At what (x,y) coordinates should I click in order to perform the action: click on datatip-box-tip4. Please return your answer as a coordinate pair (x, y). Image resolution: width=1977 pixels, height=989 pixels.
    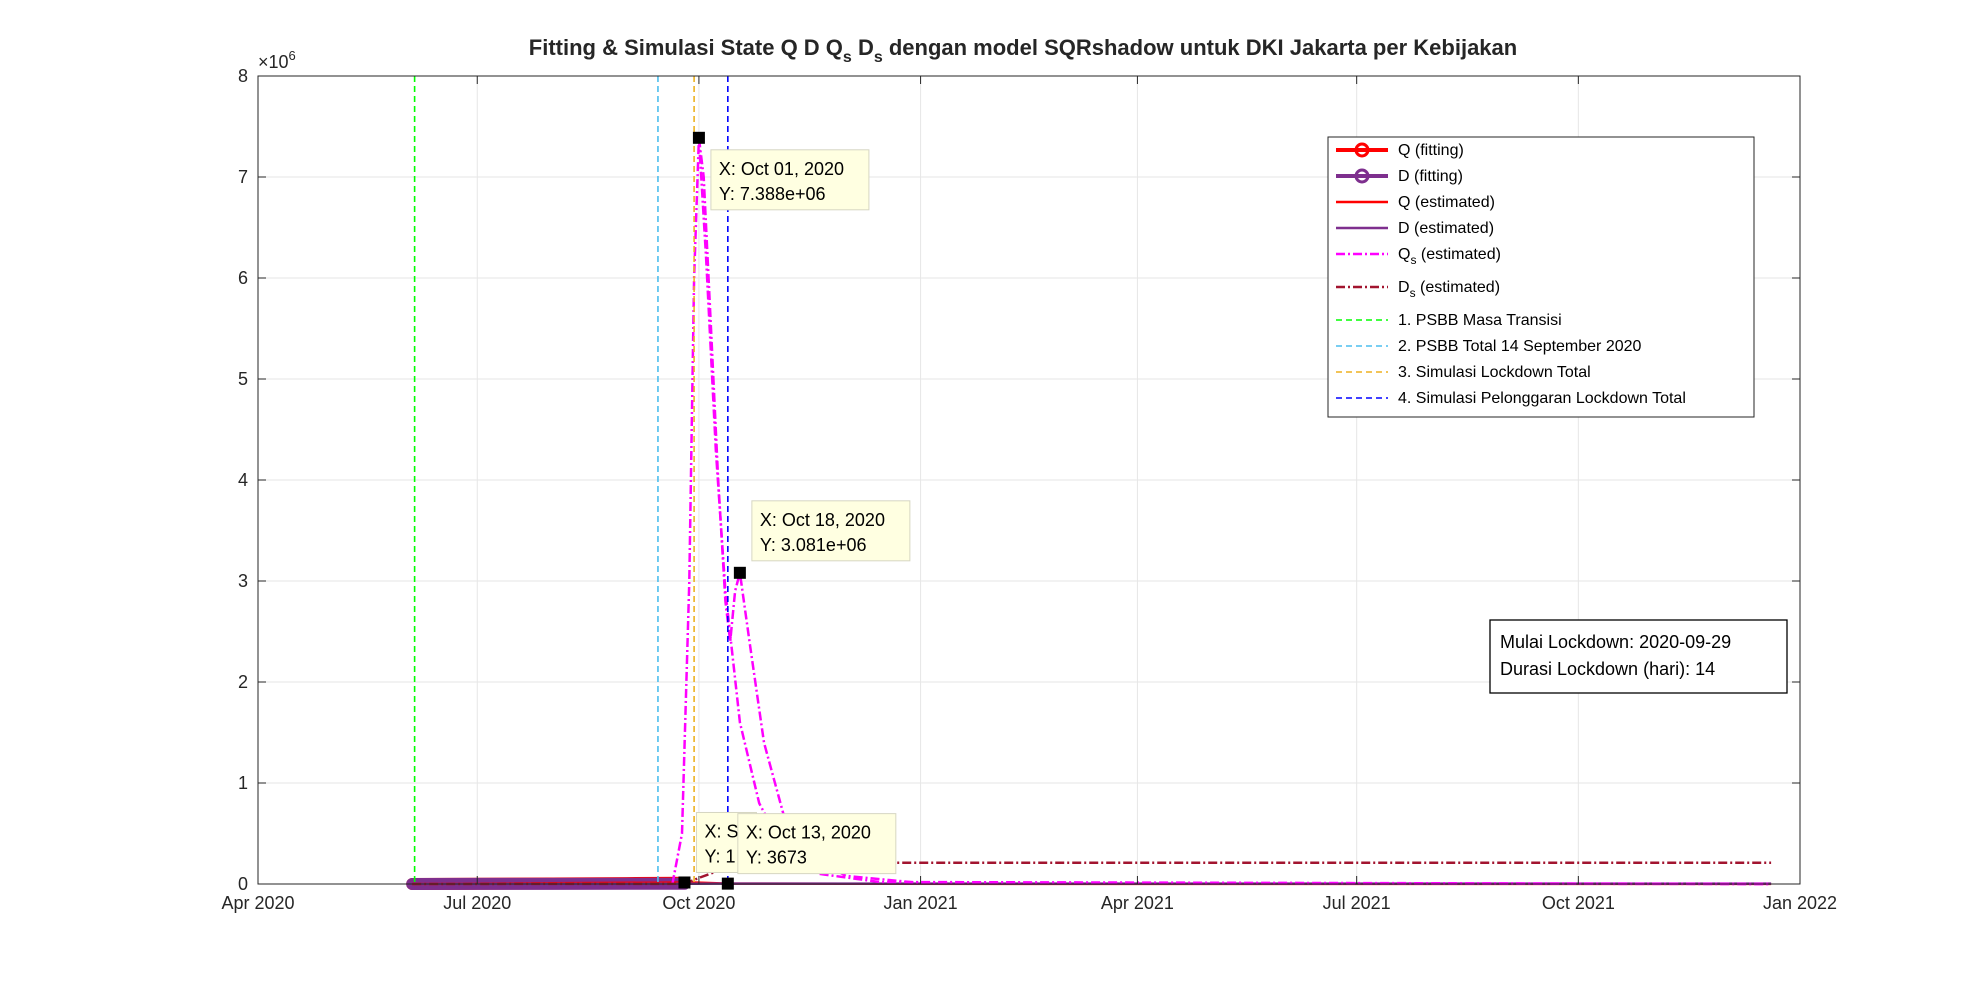
    Looking at the image, I should click on (817, 844).